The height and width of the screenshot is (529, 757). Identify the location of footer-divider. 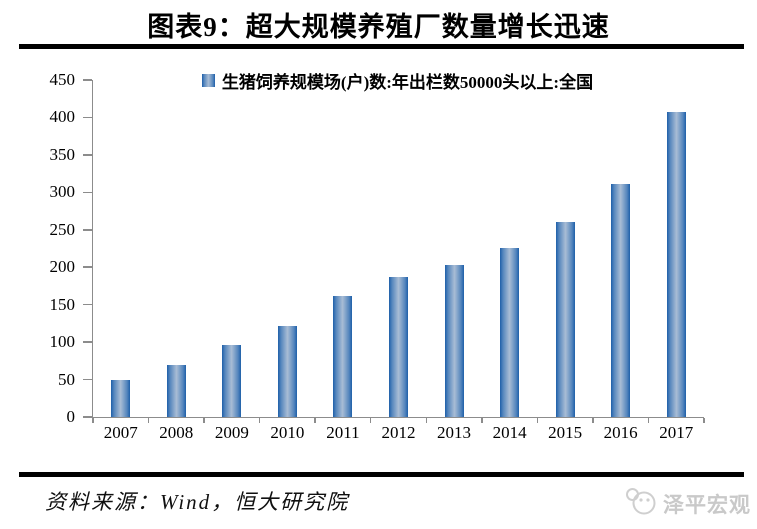
(381, 474).